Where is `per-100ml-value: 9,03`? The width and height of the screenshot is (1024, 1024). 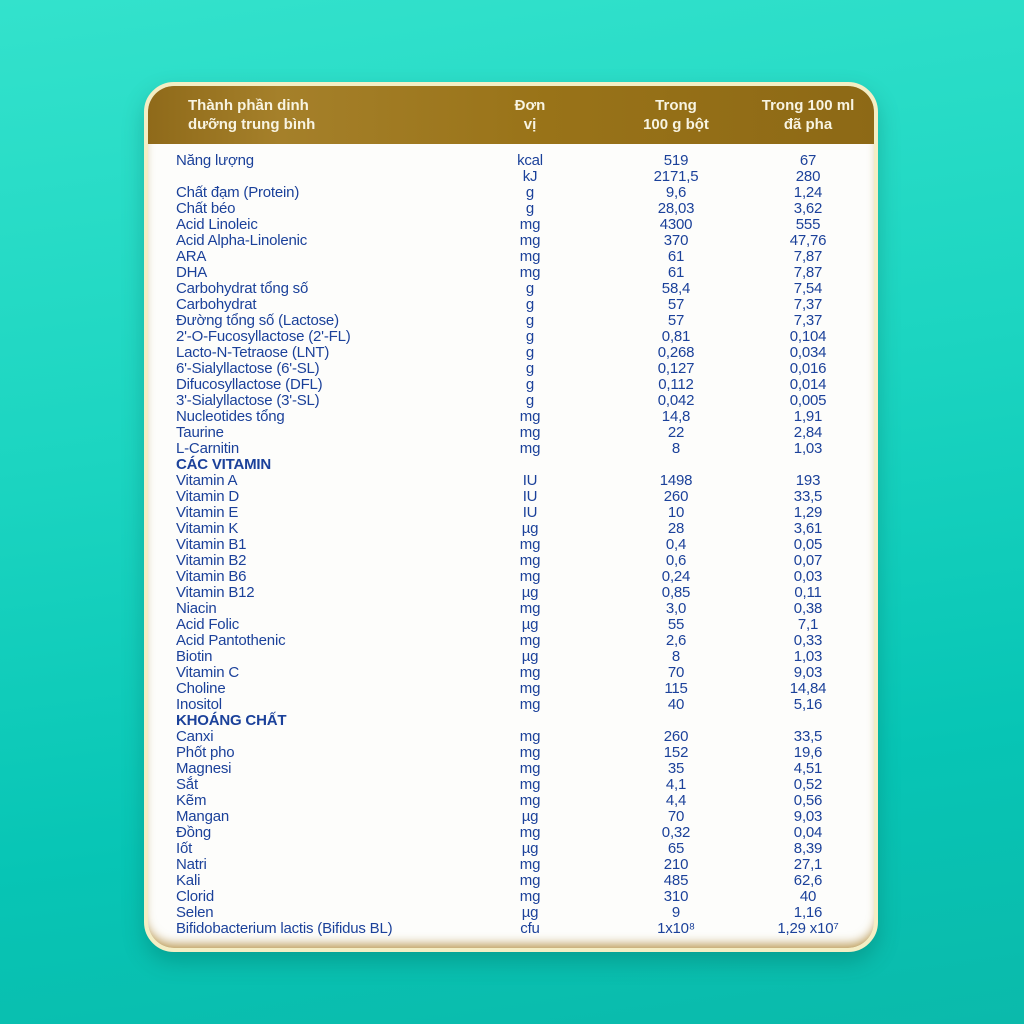 per-100ml-value: 9,03 is located at coordinates (808, 672).